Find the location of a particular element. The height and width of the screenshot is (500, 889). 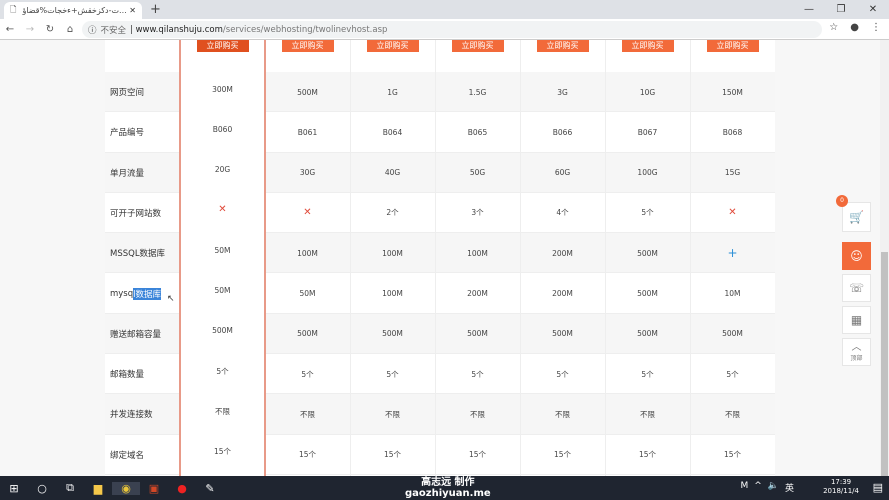

reload-button: ↻ is located at coordinates (50, 29).